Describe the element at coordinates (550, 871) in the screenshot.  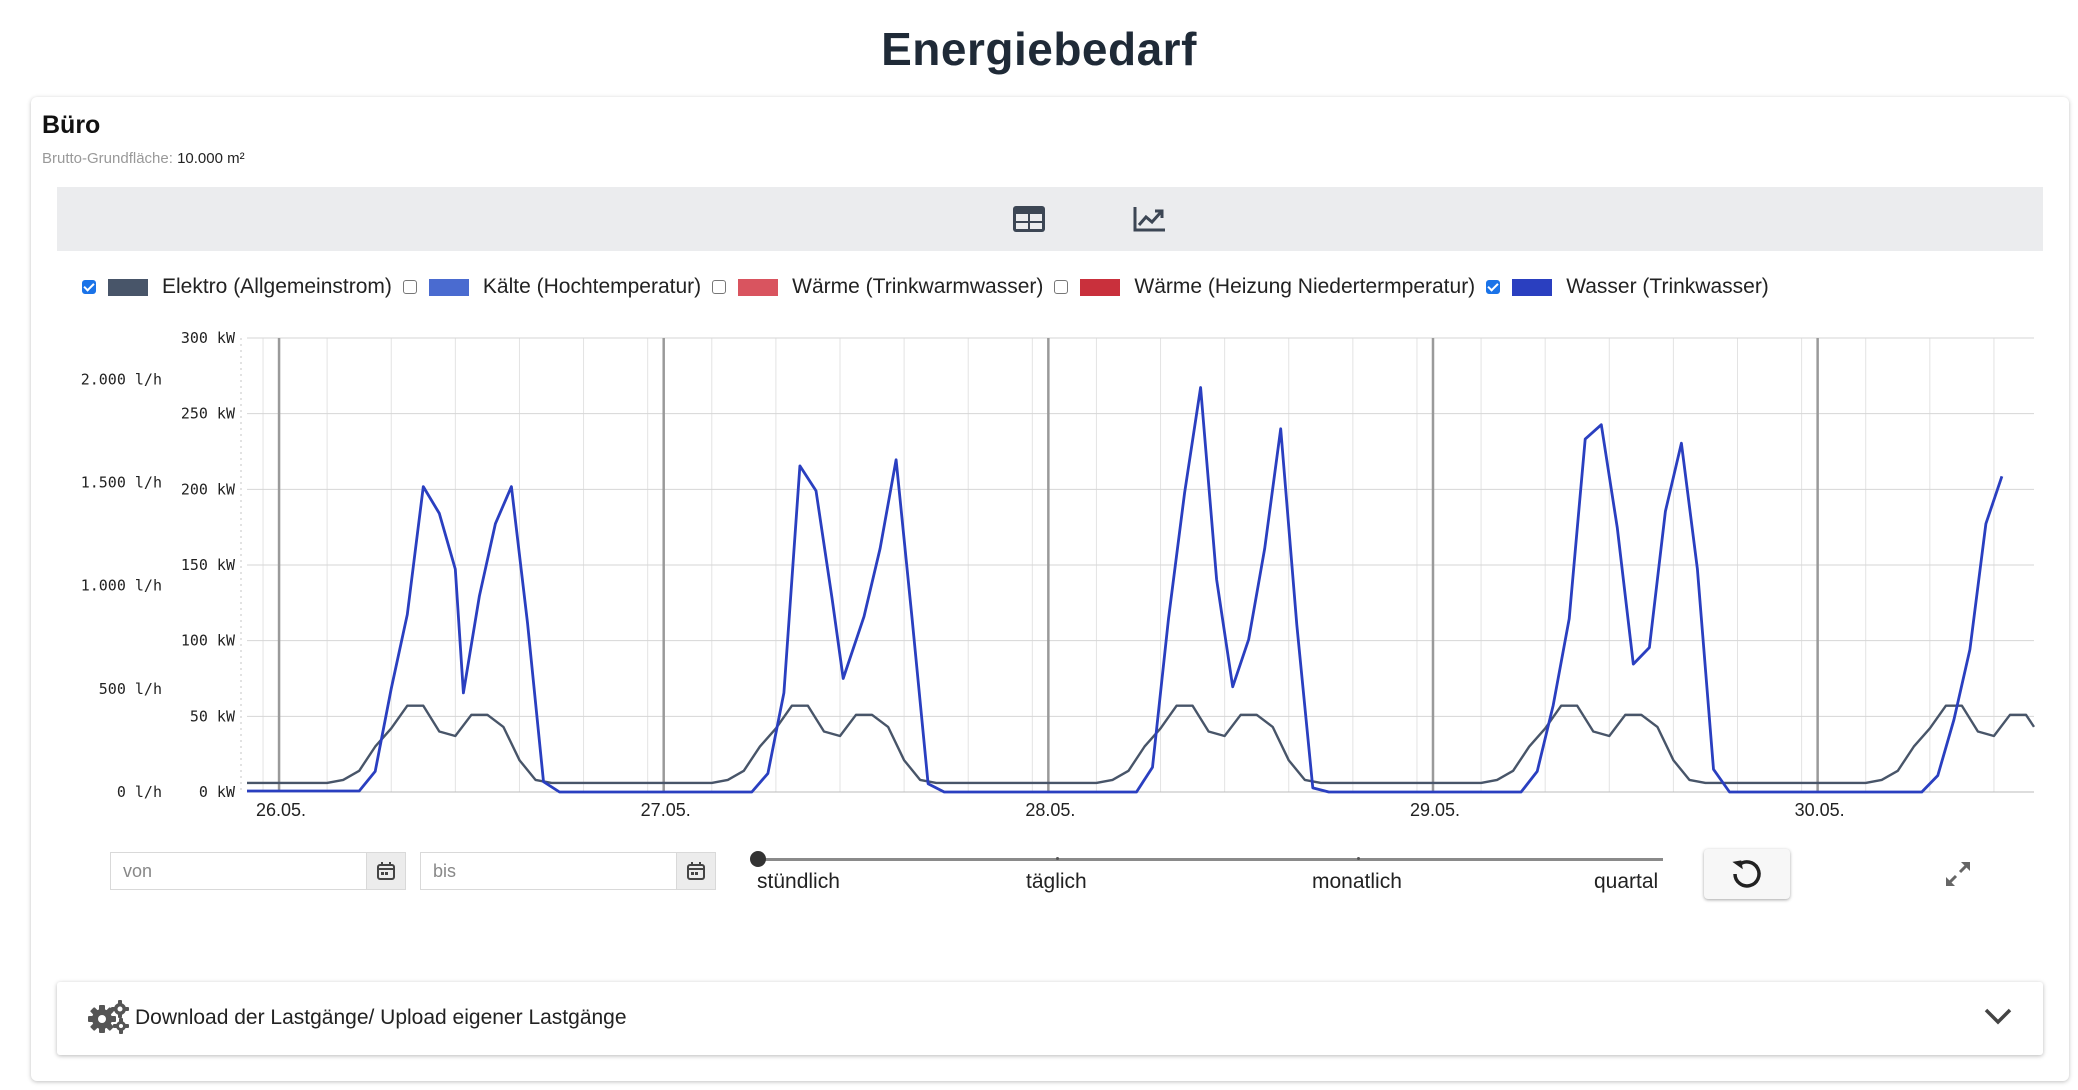
I see `date-to-input` at that location.